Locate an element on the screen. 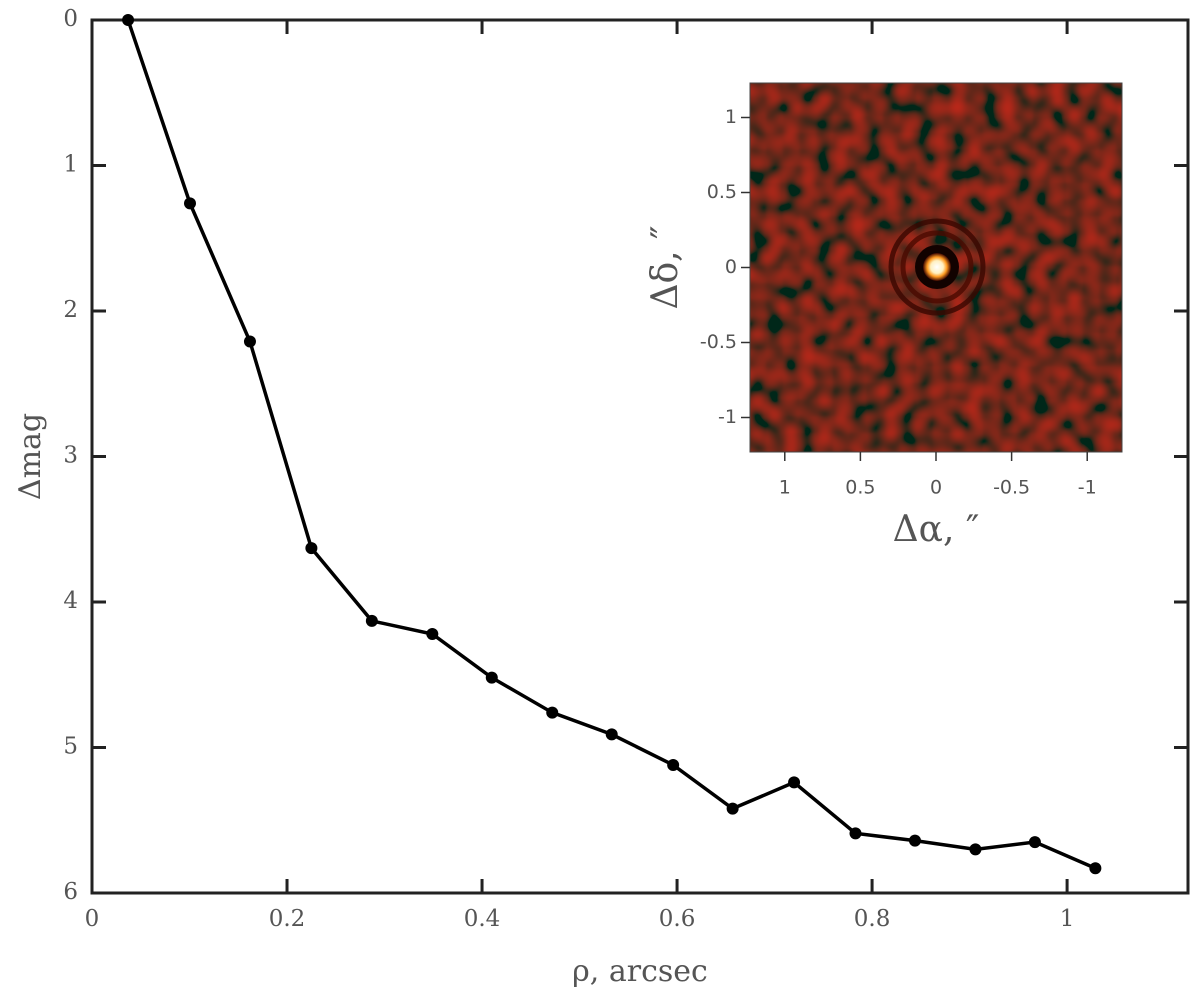  y-tick-label: 0 is located at coordinates (70, 19).